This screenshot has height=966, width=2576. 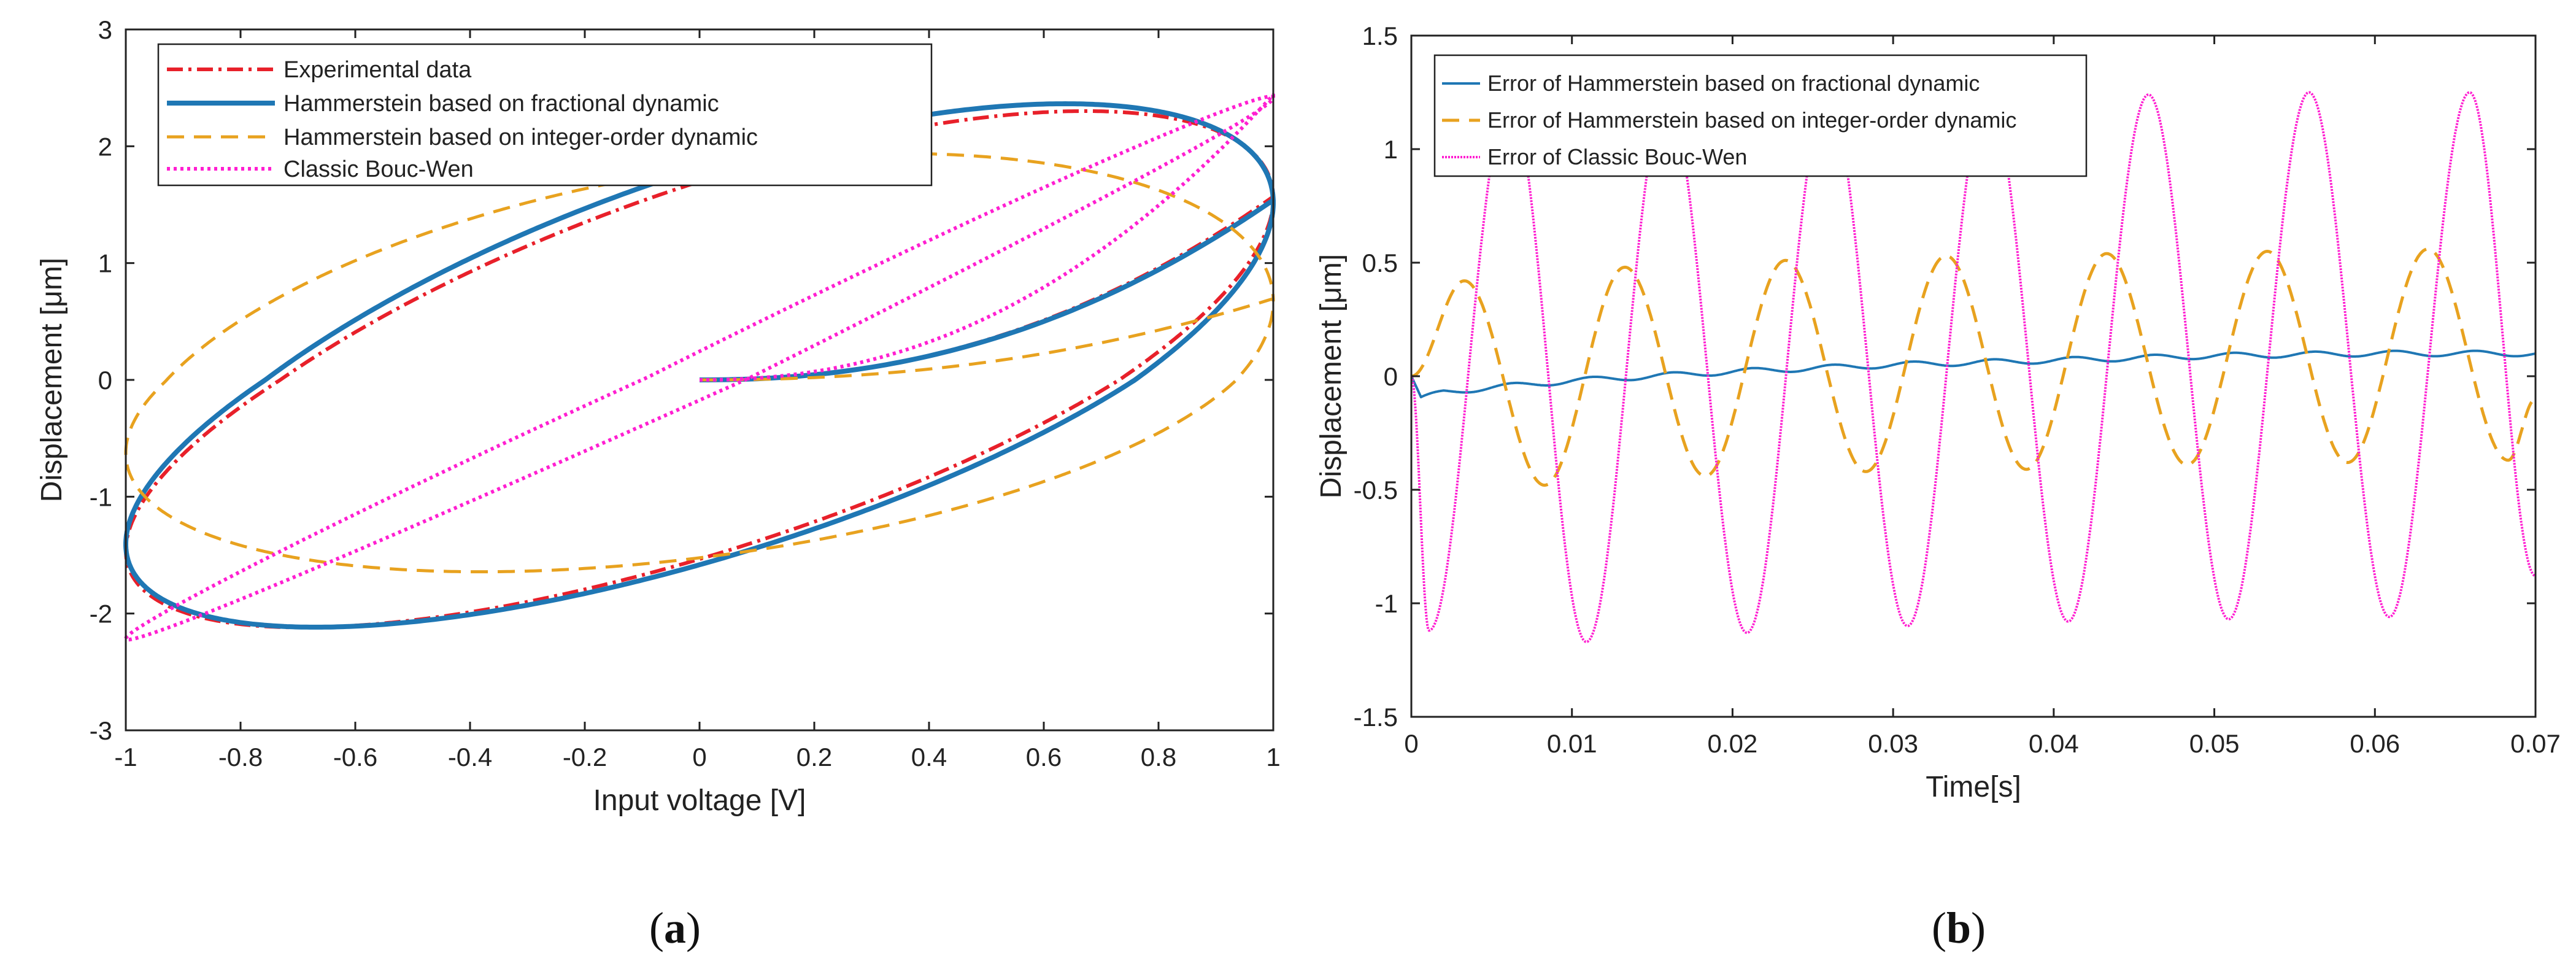 What do you see at coordinates (699, 757) in the screenshot?
I see `panel-a-x-tick-label: 0` at bounding box center [699, 757].